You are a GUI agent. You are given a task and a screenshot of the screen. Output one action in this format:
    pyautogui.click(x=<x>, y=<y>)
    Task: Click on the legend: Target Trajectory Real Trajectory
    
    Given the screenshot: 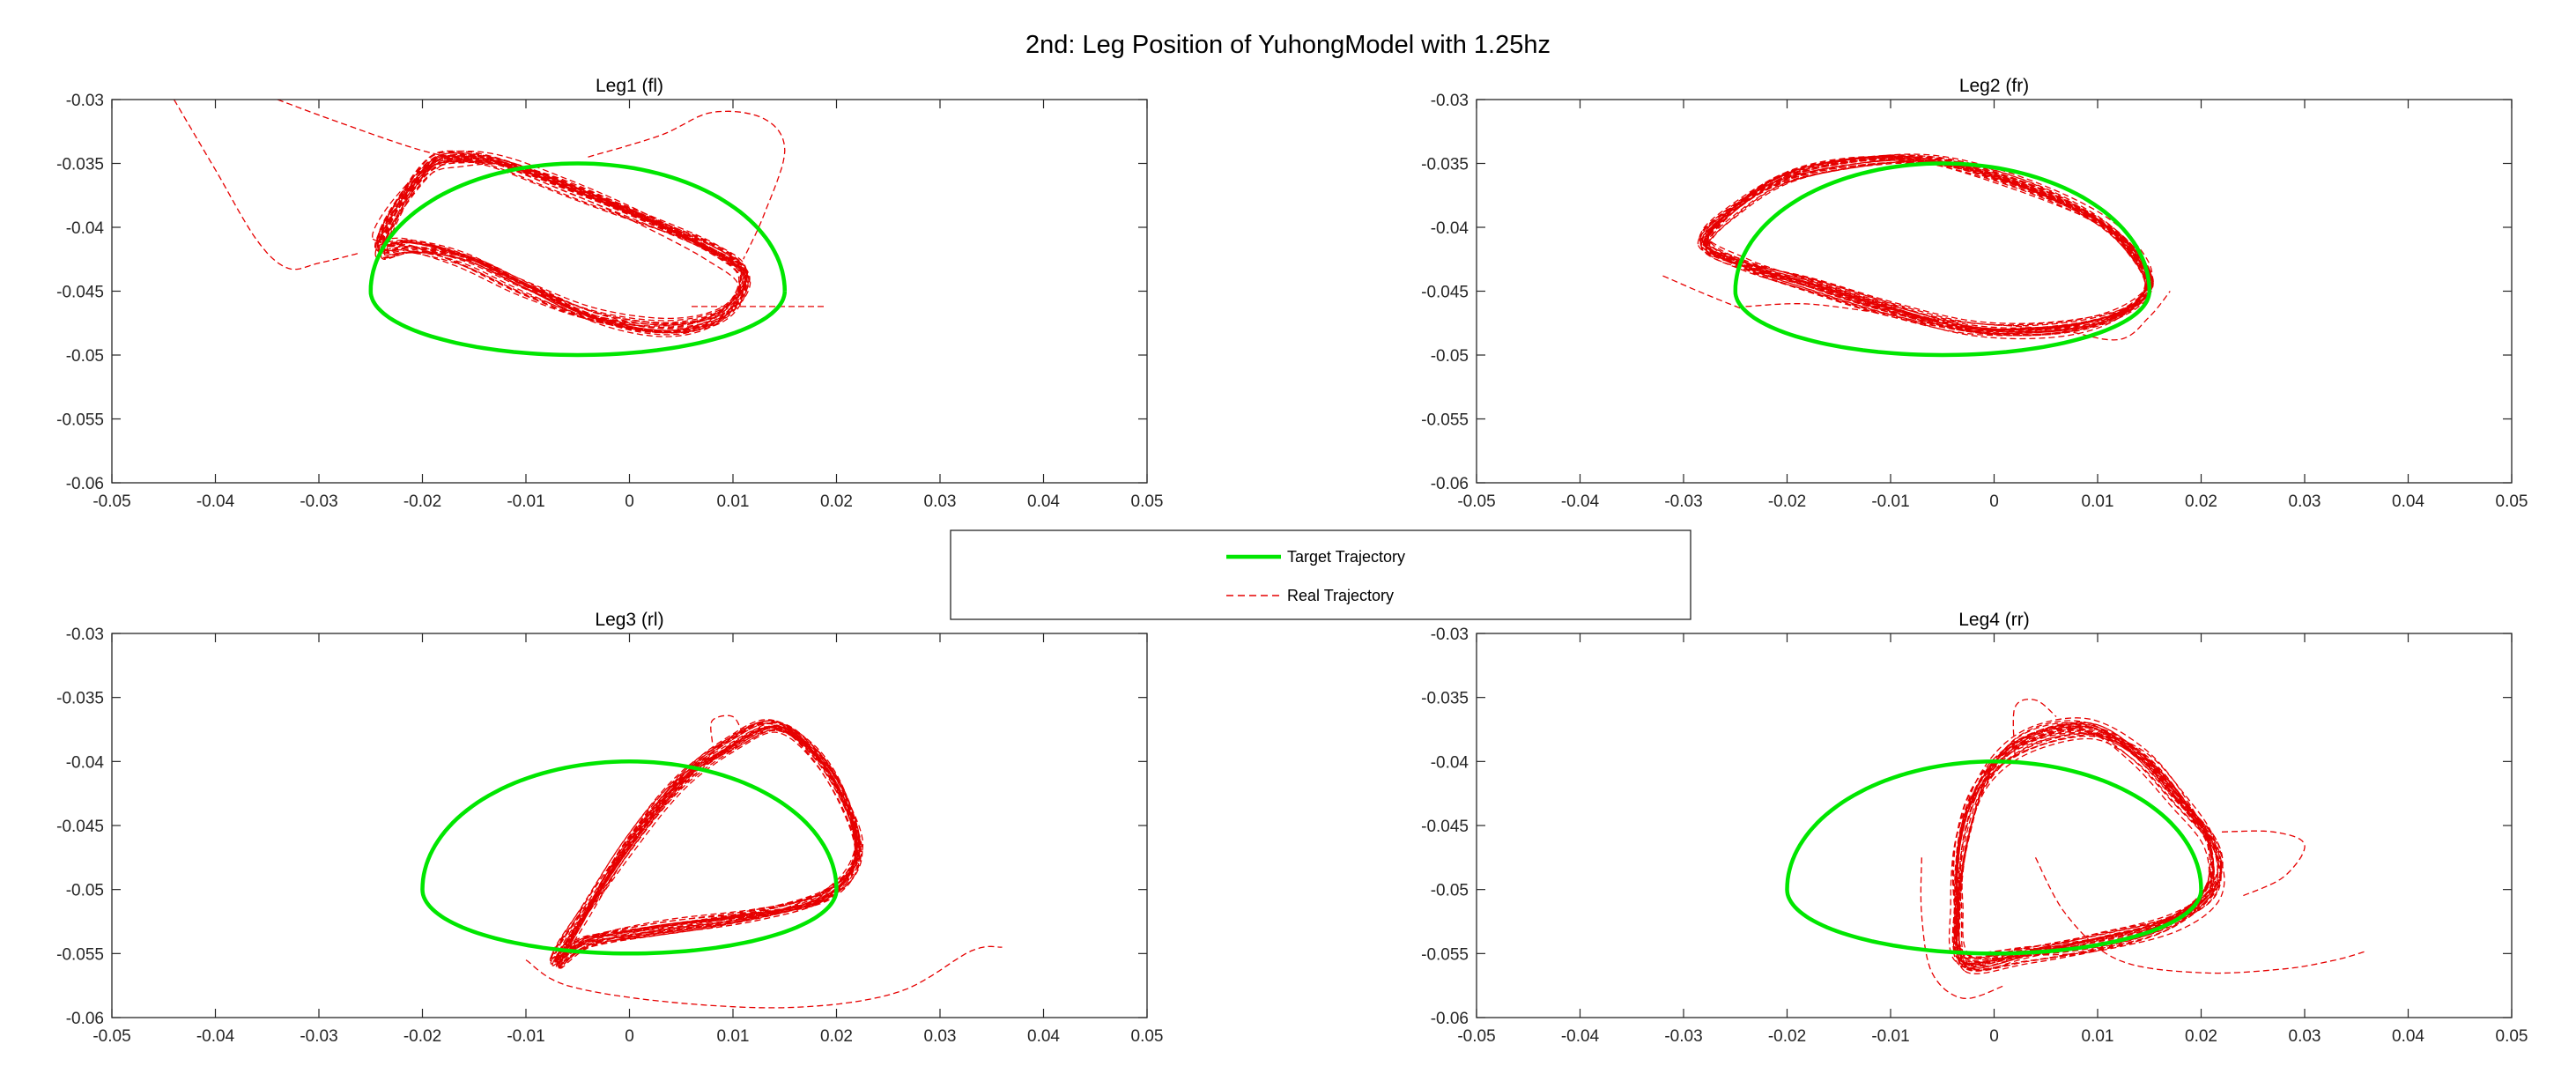 What is the action you would take?
    pyautogui.click(x=1320, y=574)
    